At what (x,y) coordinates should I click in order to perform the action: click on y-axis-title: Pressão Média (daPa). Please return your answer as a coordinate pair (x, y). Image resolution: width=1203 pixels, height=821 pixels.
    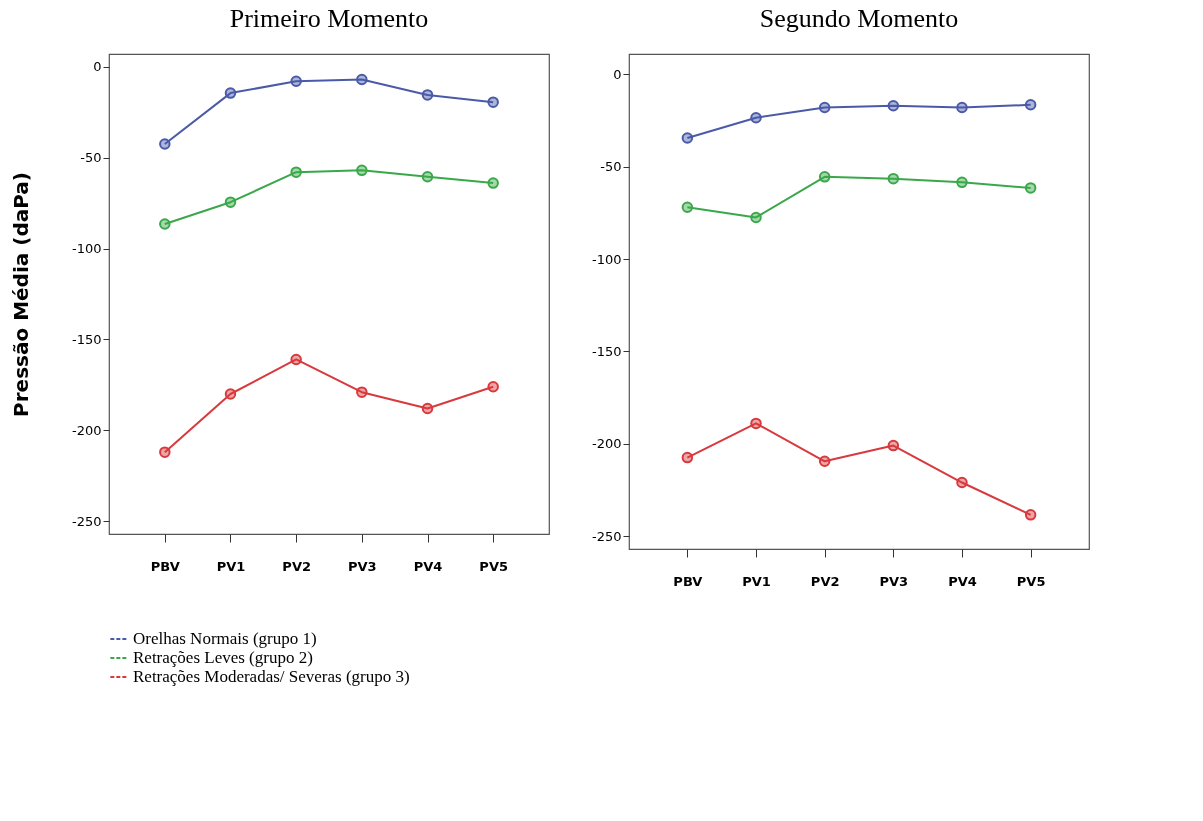
    Looking at the image, I should click on (21, 294).